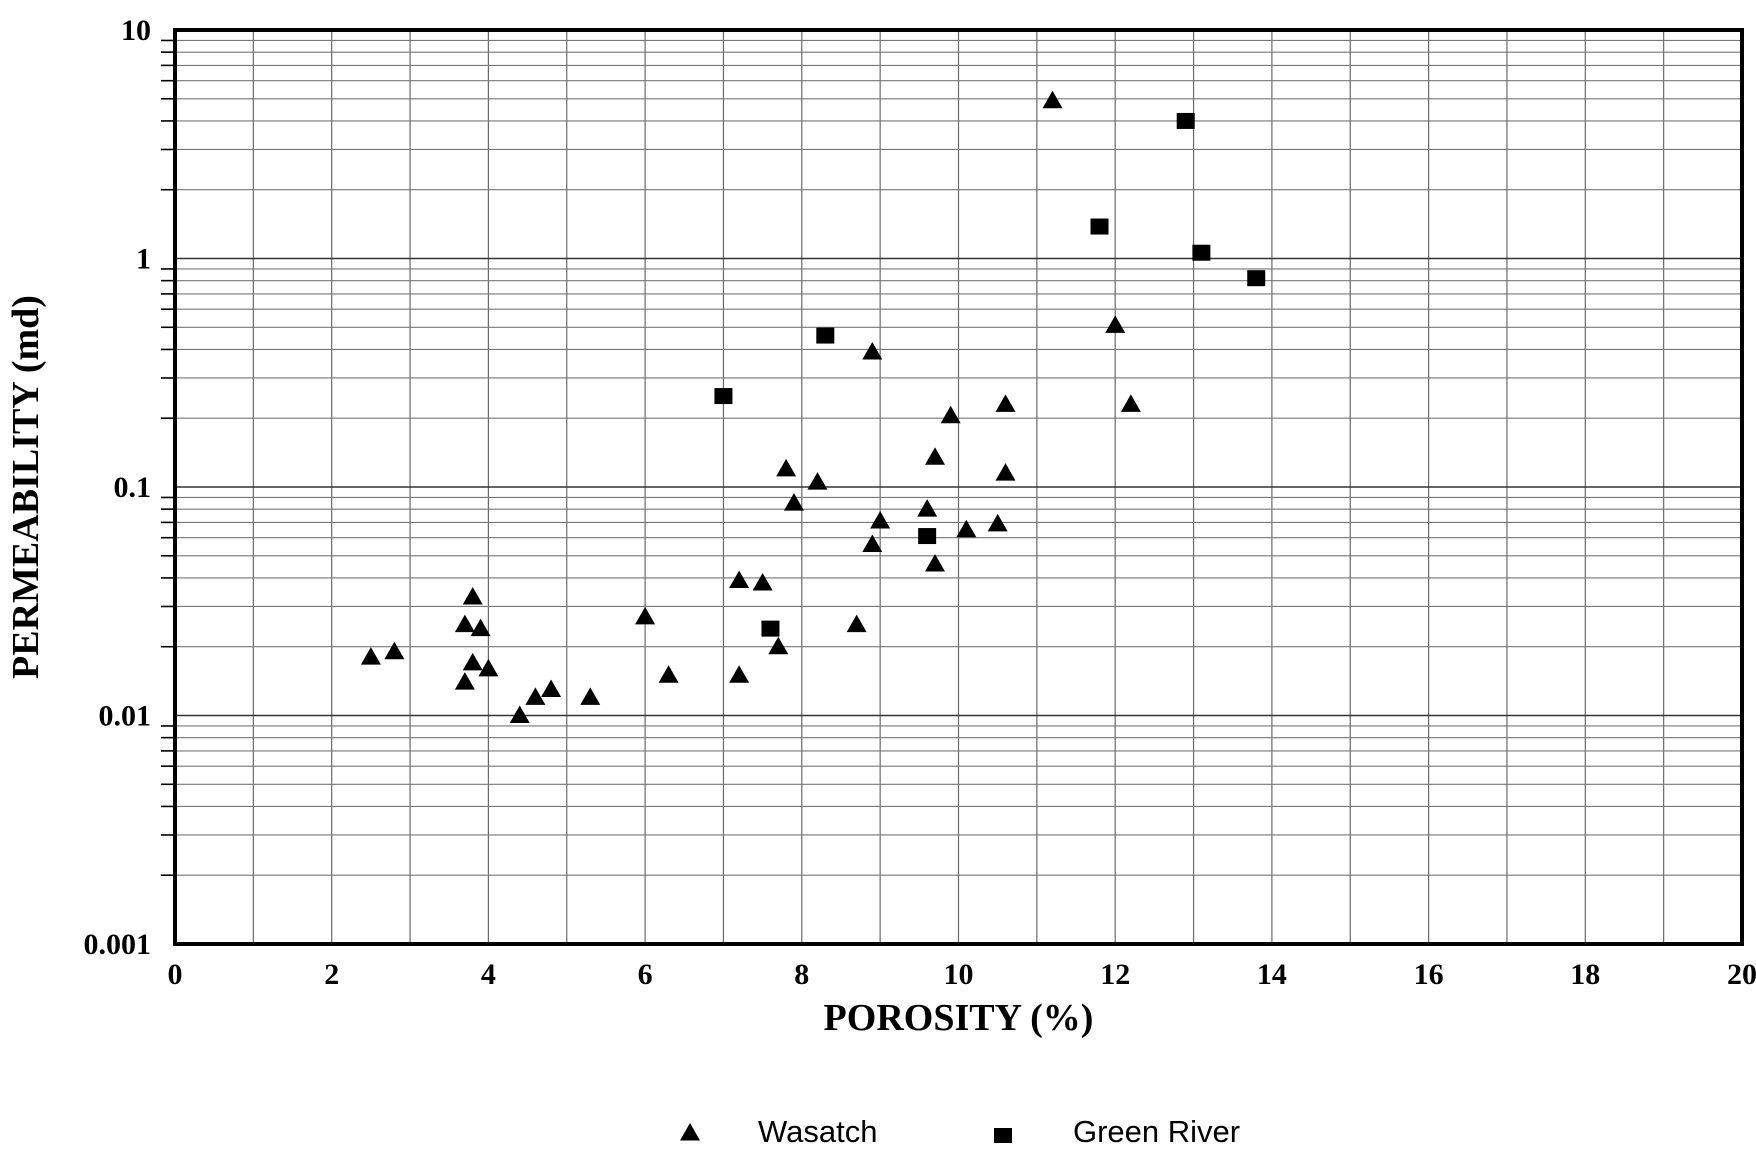 This screenshot has width=1756, height=1151. I want to click on x-tick-labels: 0 2 4 6 8 10 12 14 16 18 20, so click(962, 974).